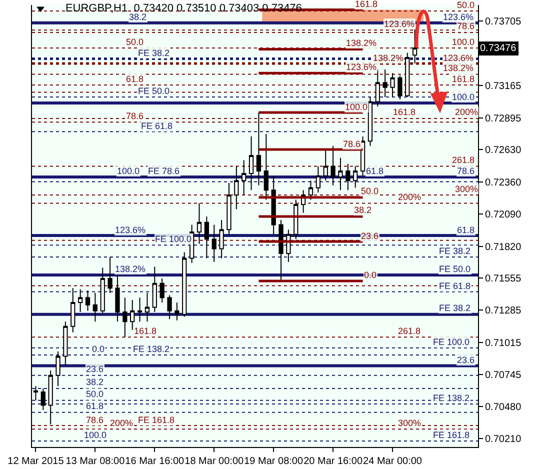 The height and width of the screenshot is (469, 543). I want to click on x-tick-label: 19 Mar 08:00, so click(274, 461).